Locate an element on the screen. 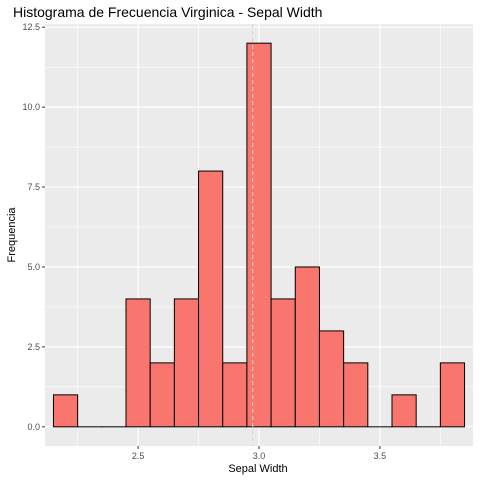 This screenshot has width=480, height=480. x-tick-label: 2.5 is located at coordinates (138, 456).